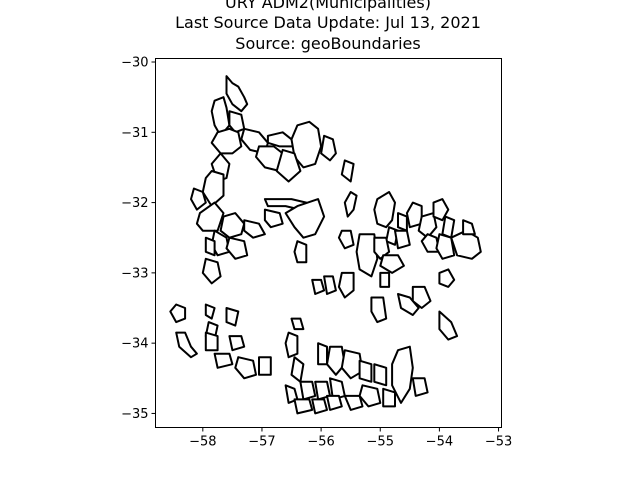 Image resolution: width=640 pixels, height=480 pixels. Describe the element at coordinates (498, 442) in the screenshot. I see `x-tick-label: −53` at that location.